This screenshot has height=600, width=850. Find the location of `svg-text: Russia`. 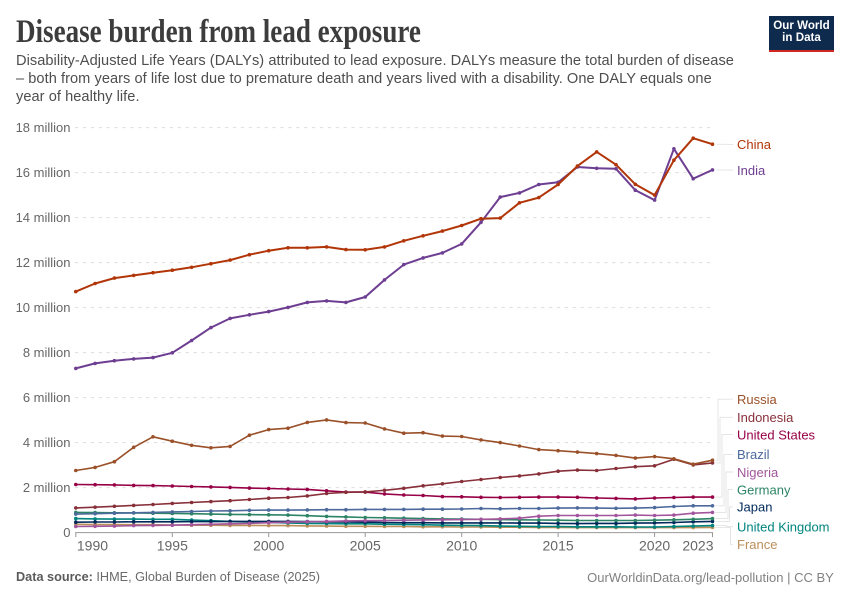

svg-text: Russia is located at coordinates (757, 399).